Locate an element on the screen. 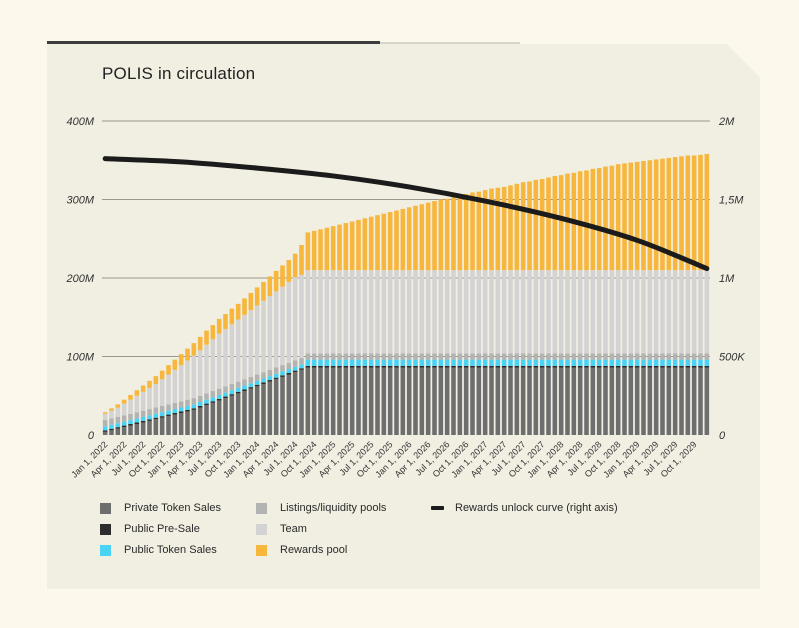 This screenshot has width=799, height=628. legend-swatch-presale is located at coordinates (105, 529).